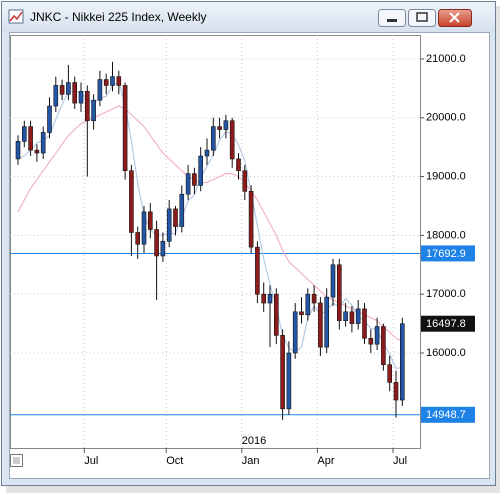 This screenshot has height=497, width=504. Describe the element at coordinates (254, 441) in the screenshot. I see `year-label: 2016` at that location.